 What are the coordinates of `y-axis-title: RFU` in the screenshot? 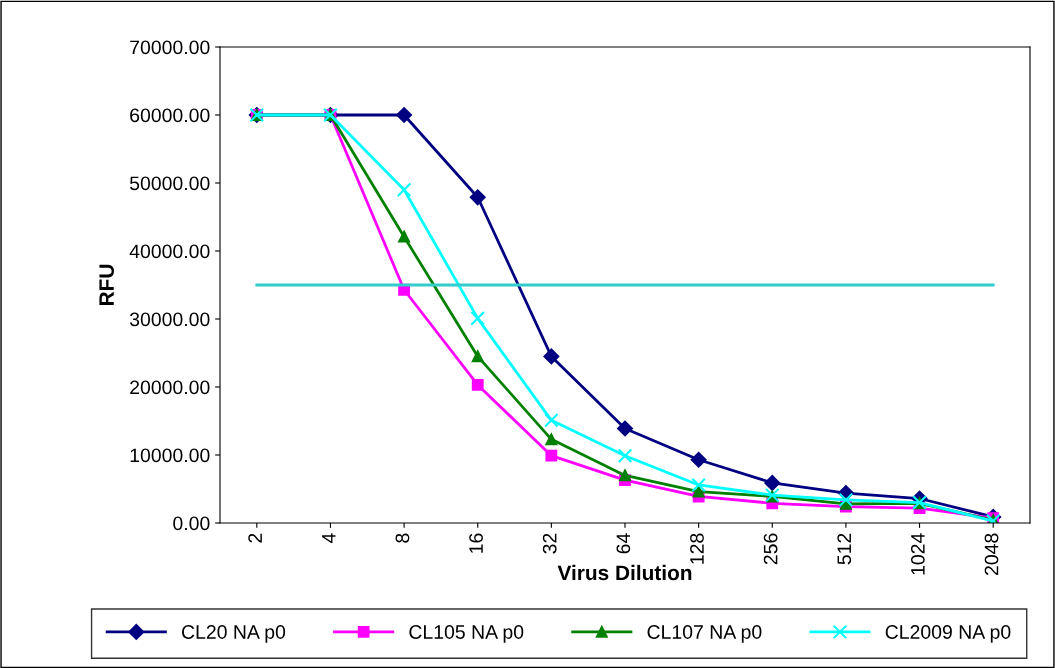 It's located at (106, 285).